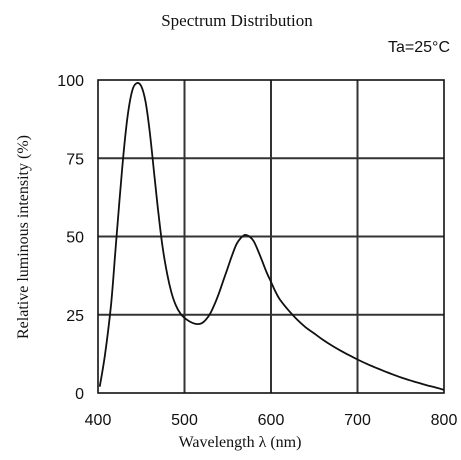 This screenshot has width=461, height=460. I want to click on chart-title: Spectrum Distribution, so click(237, 20).